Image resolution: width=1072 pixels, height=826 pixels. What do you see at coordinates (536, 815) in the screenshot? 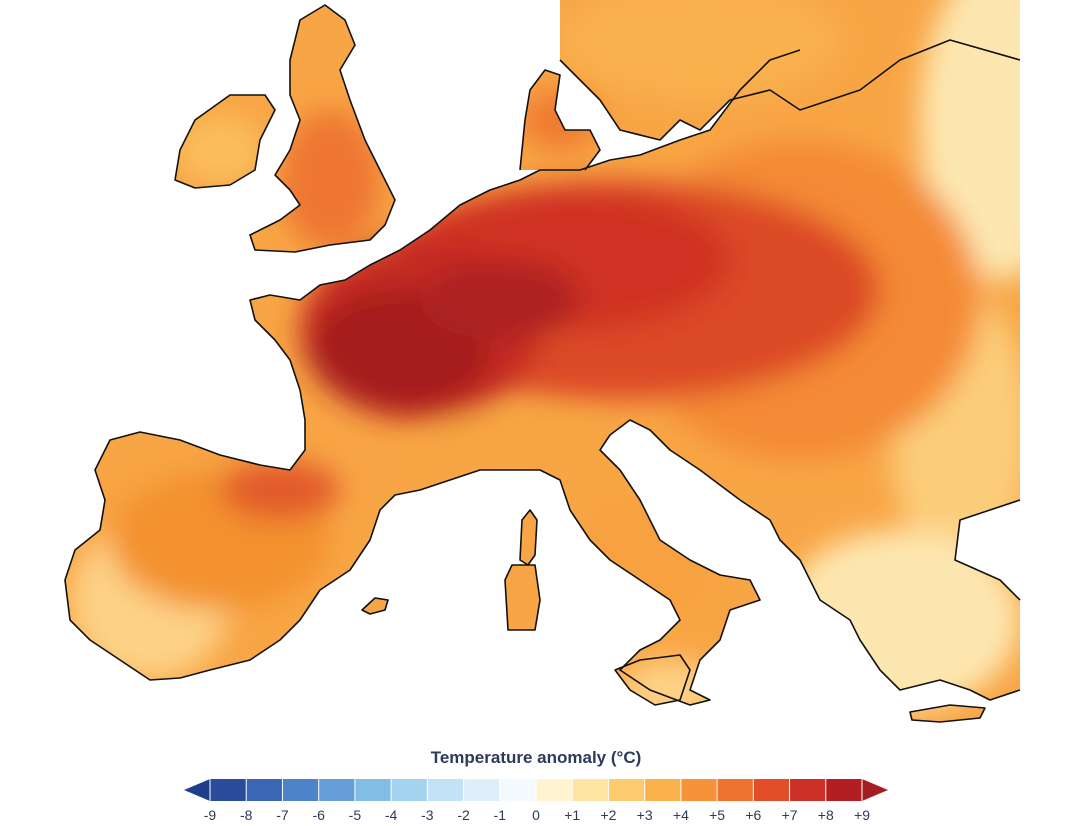
I see `colorbar-tick-label: 0` at bounding box center [536, 815].